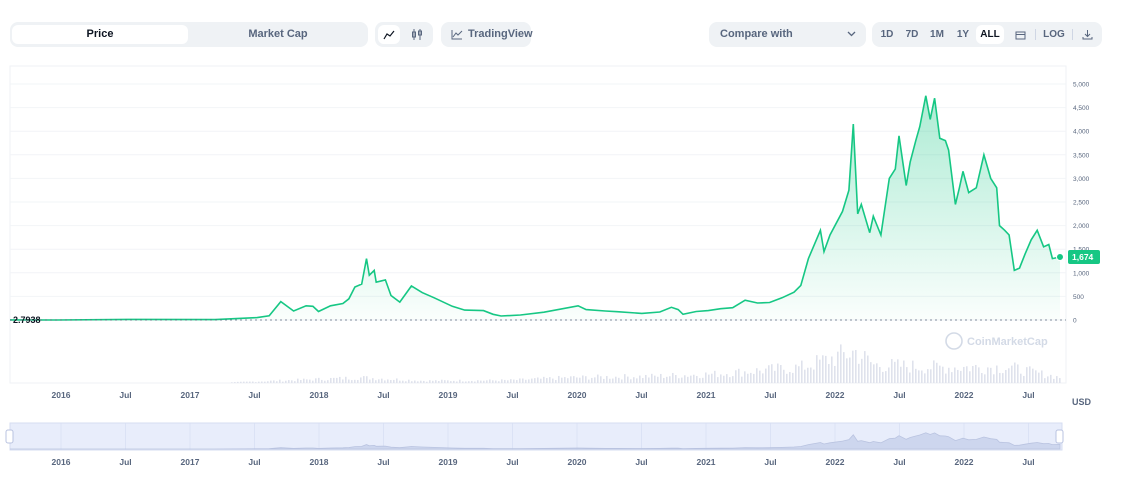 The width and height of the screenshot is (1128, 489). I want to click on log-scale-button: LOG, so click(1054, 34).